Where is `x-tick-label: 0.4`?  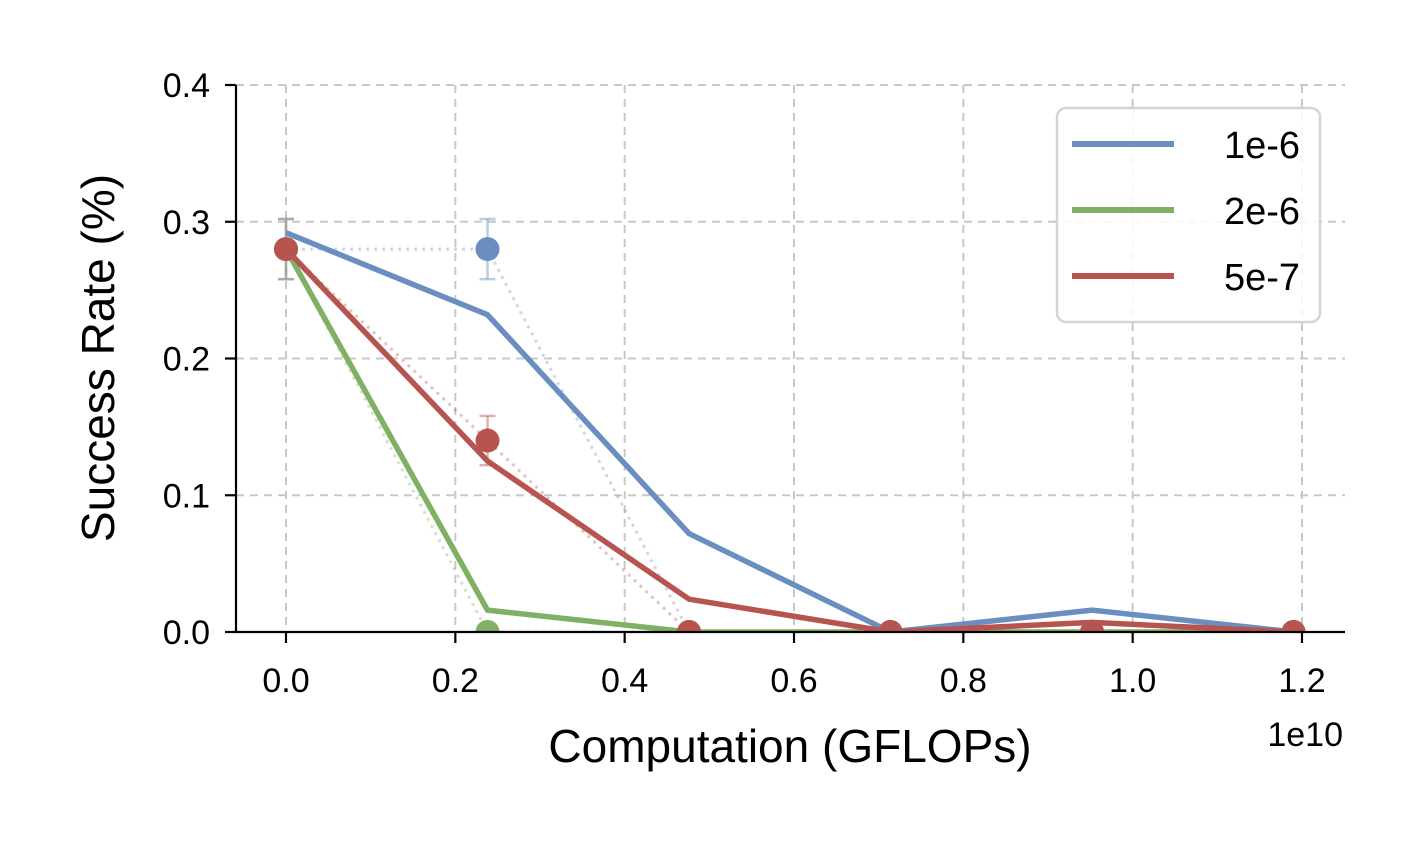
x-tick-label: 0.4 is located at coordinates (624, 681).